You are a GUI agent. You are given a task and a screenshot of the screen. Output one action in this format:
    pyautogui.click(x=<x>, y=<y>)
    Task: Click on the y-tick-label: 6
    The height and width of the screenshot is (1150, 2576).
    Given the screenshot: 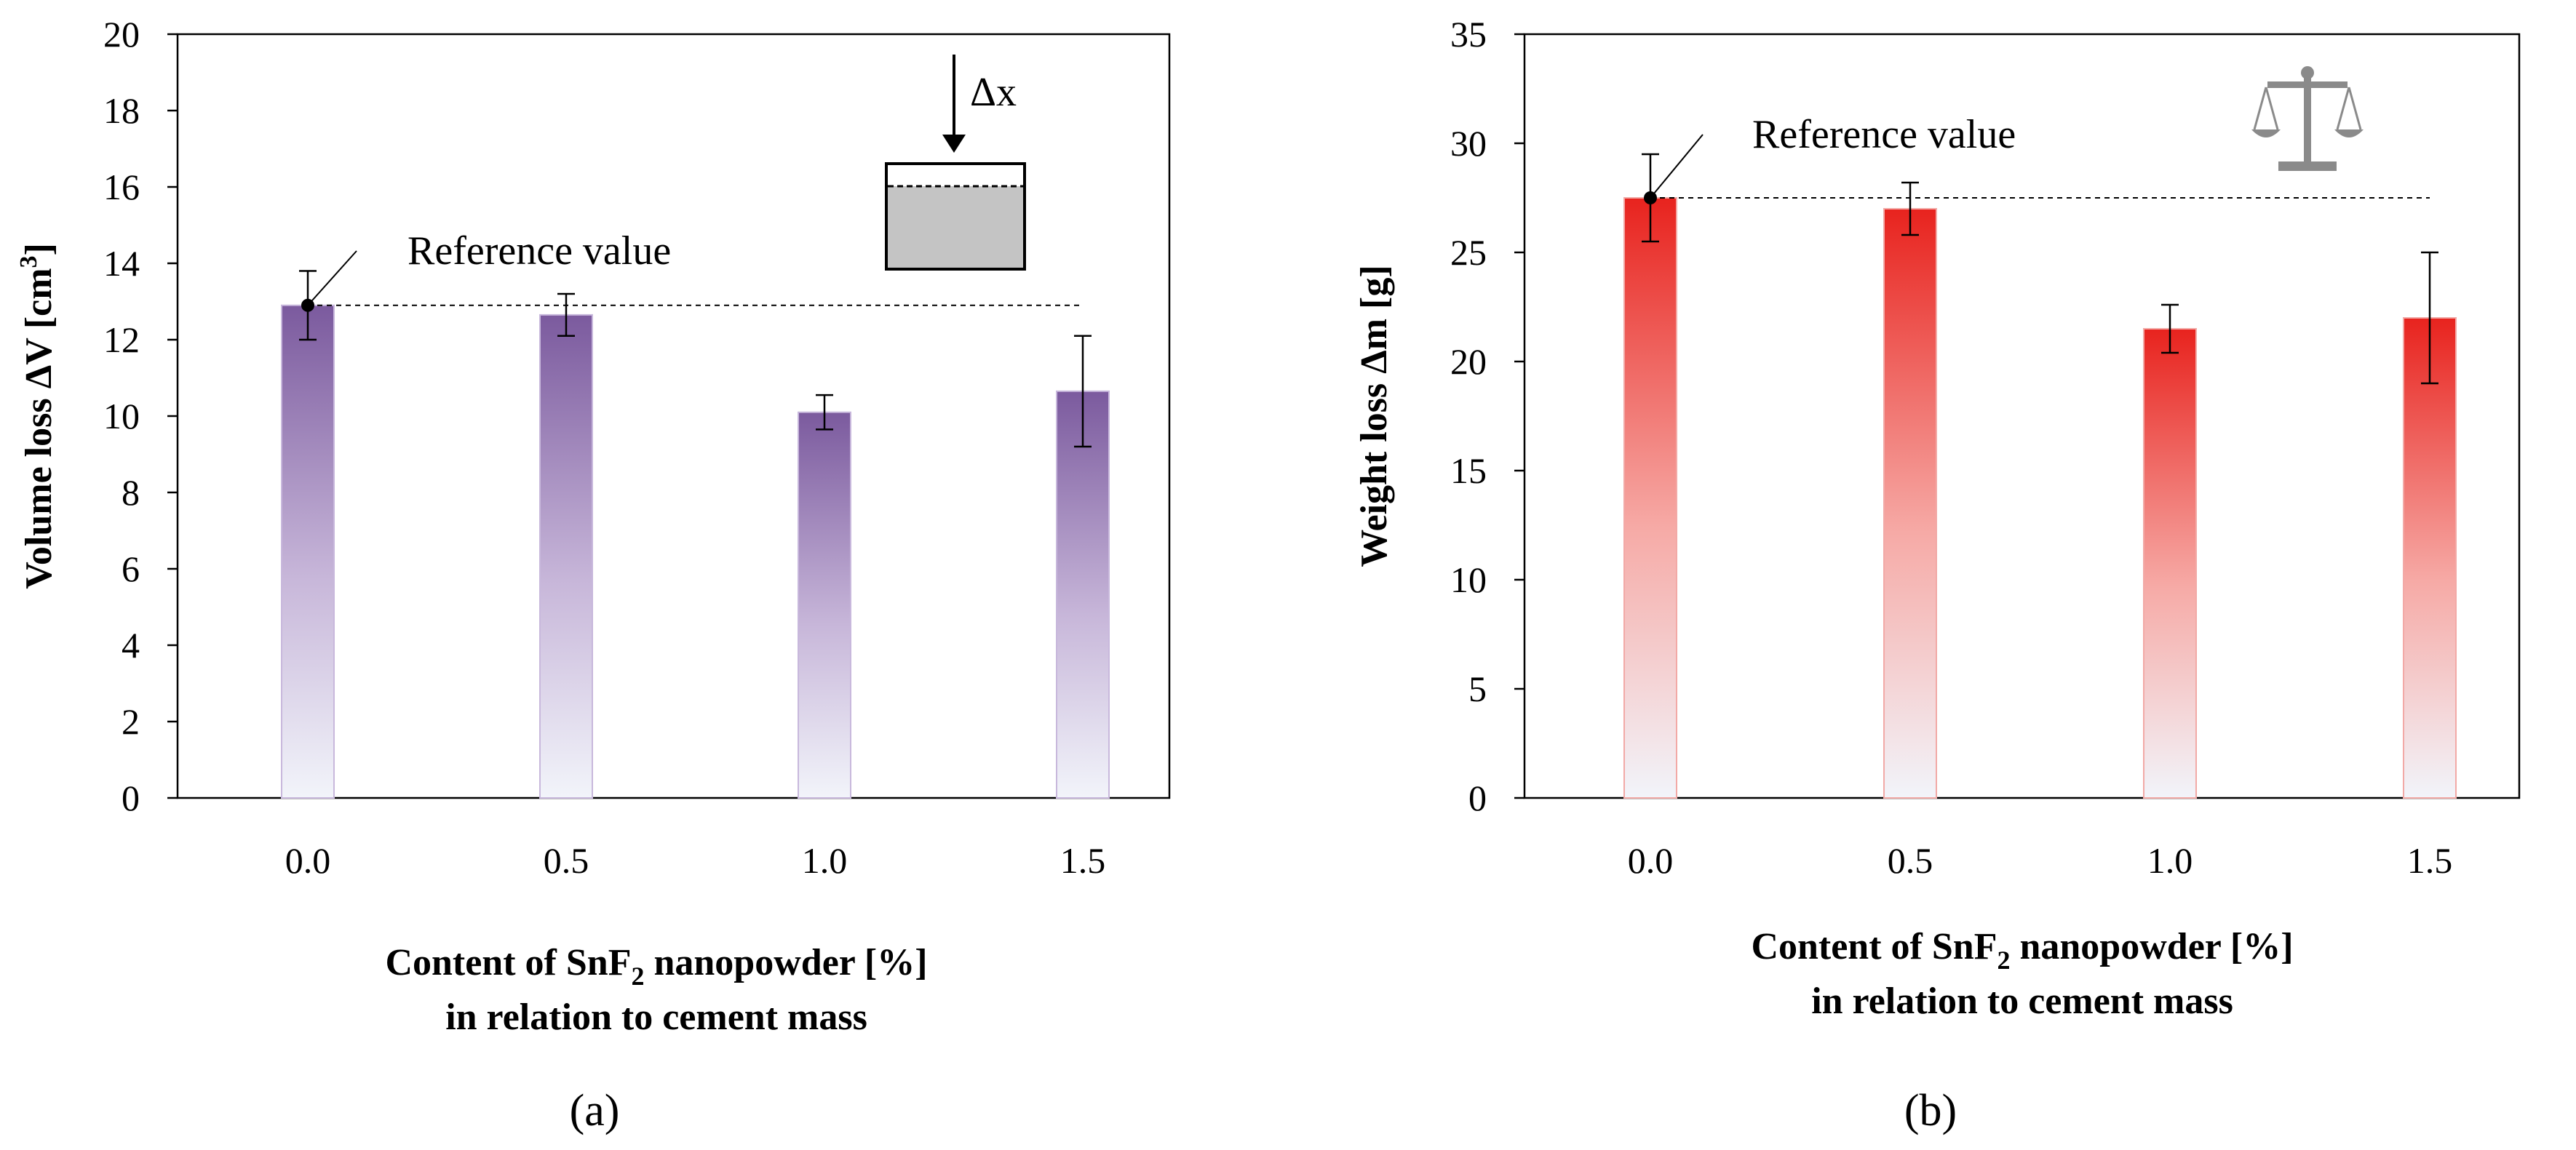 What is the action you would take?
    pyautogui.click(x=131, y=569)
    